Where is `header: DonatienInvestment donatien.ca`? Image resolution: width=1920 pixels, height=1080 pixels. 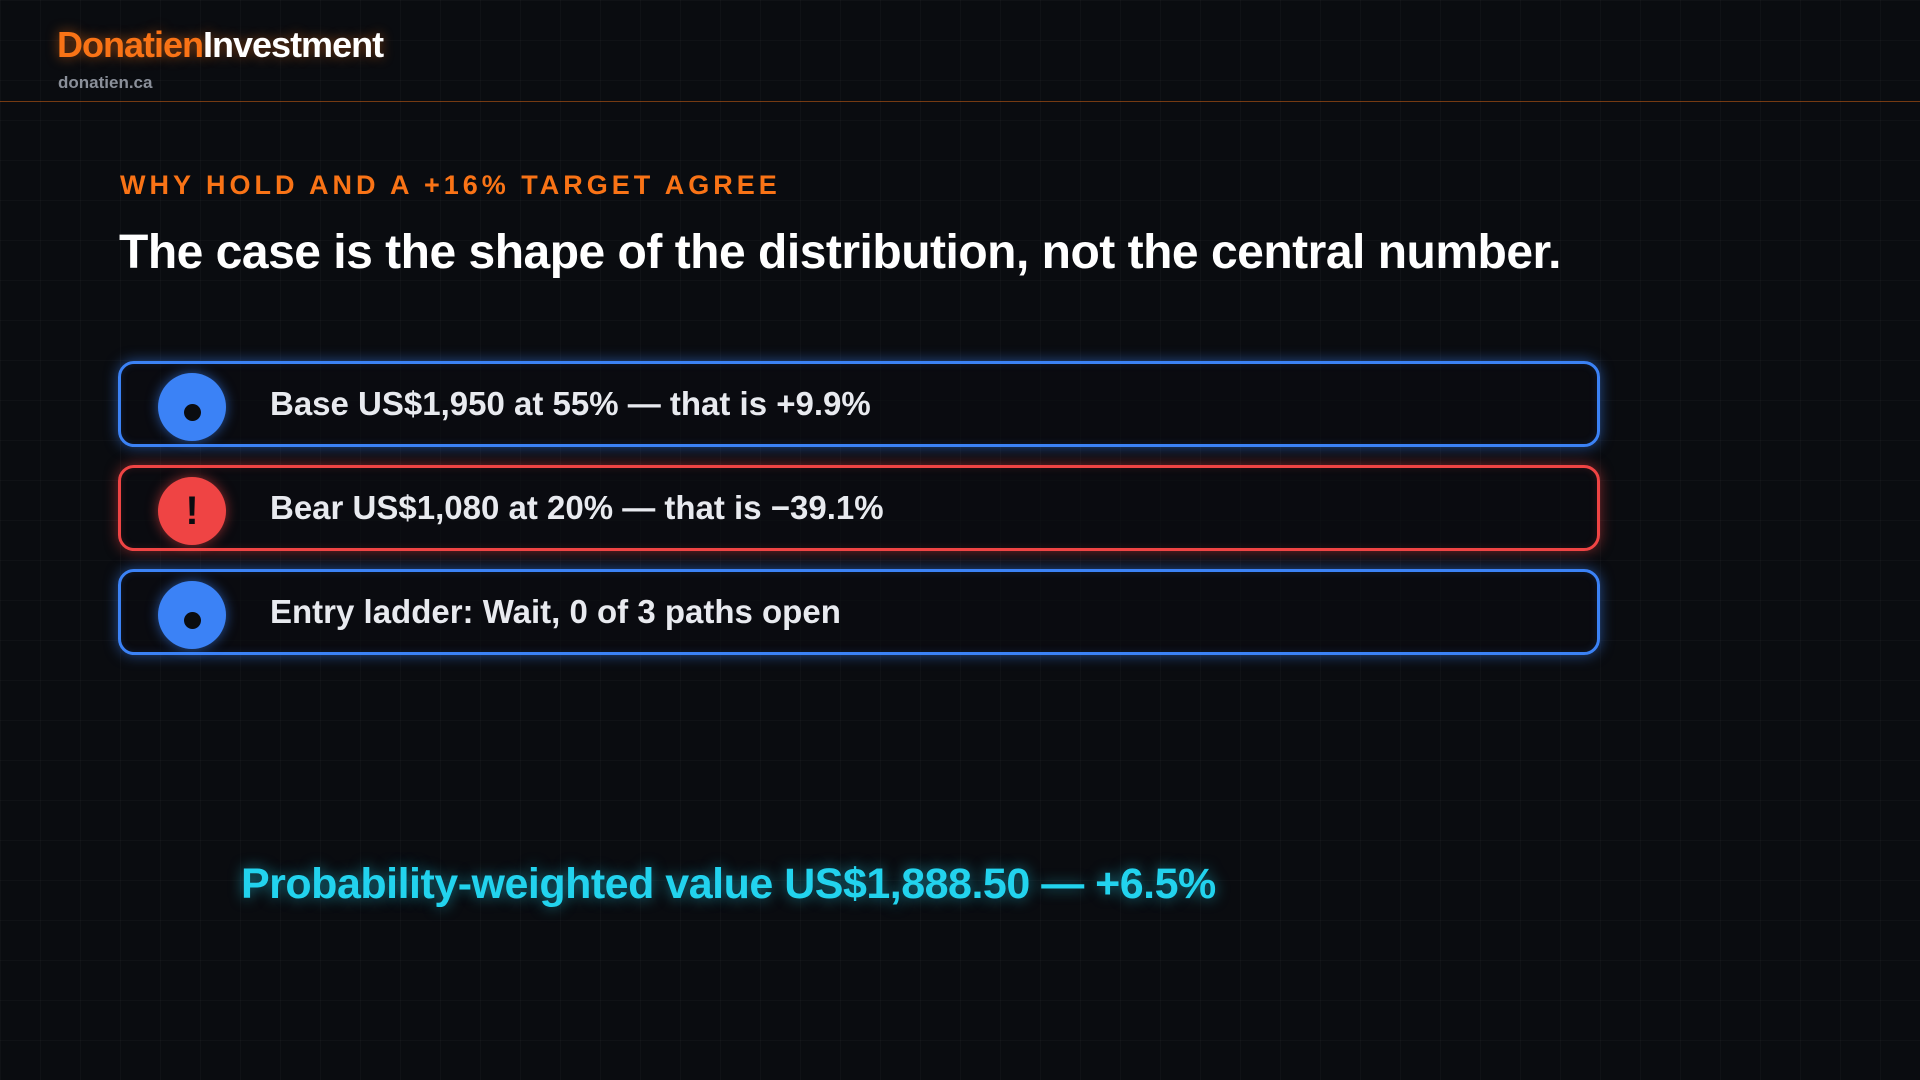
header: DonatienInvestment donatien.ca is located at coordinates (960, 51).